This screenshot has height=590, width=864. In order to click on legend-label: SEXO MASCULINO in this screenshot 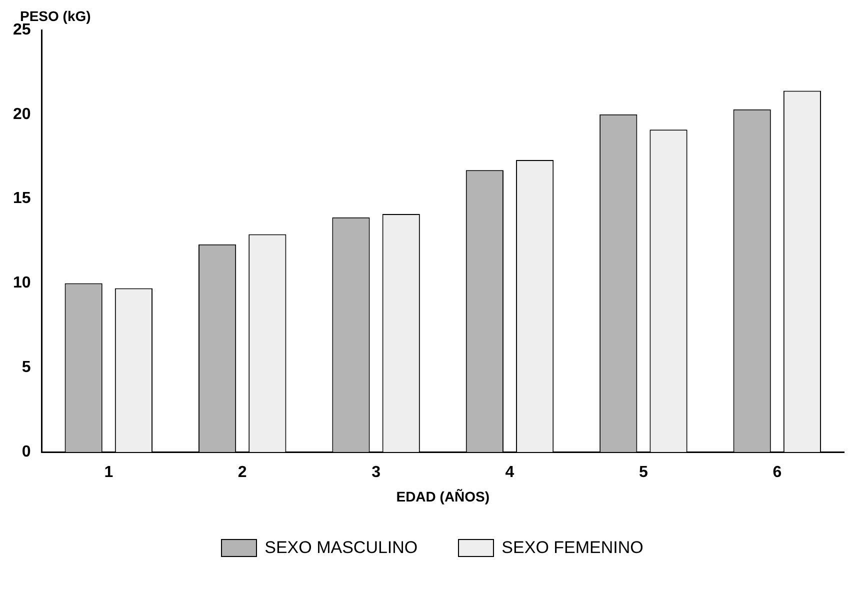, I will do `click(341, 548)`.